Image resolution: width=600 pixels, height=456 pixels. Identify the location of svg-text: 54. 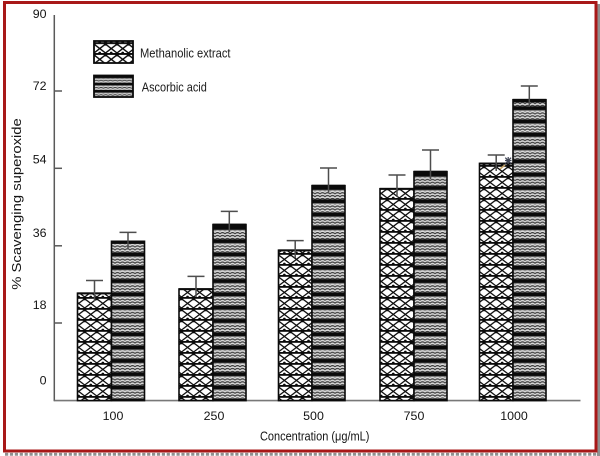
(40, 160).